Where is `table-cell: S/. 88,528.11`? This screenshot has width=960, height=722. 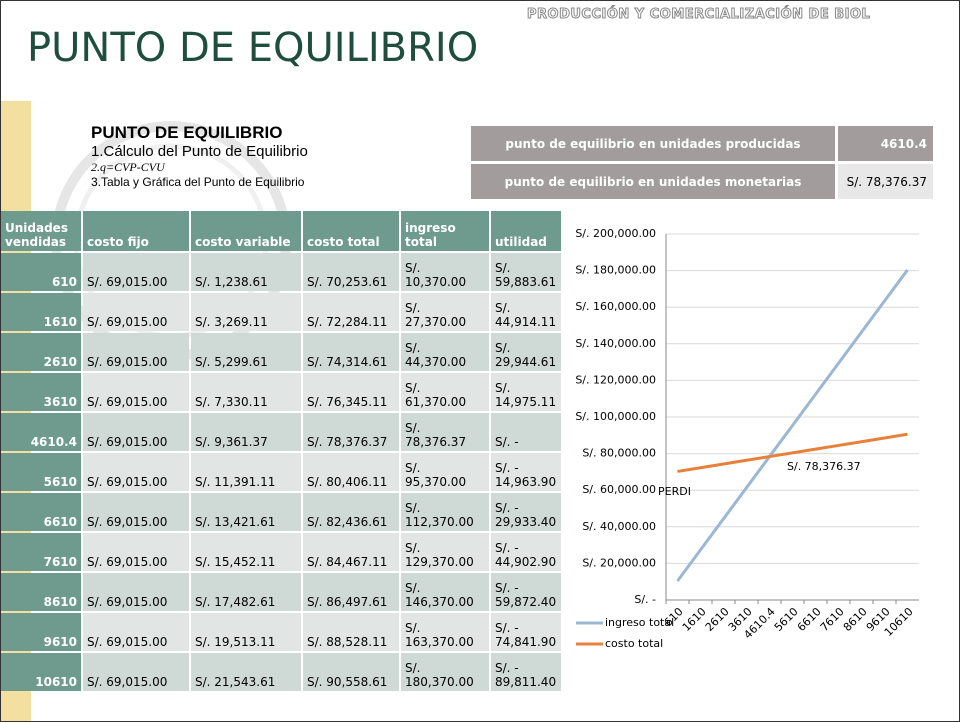
table-cell: S/. 88,528.11 is located at coordinates (351, 632).